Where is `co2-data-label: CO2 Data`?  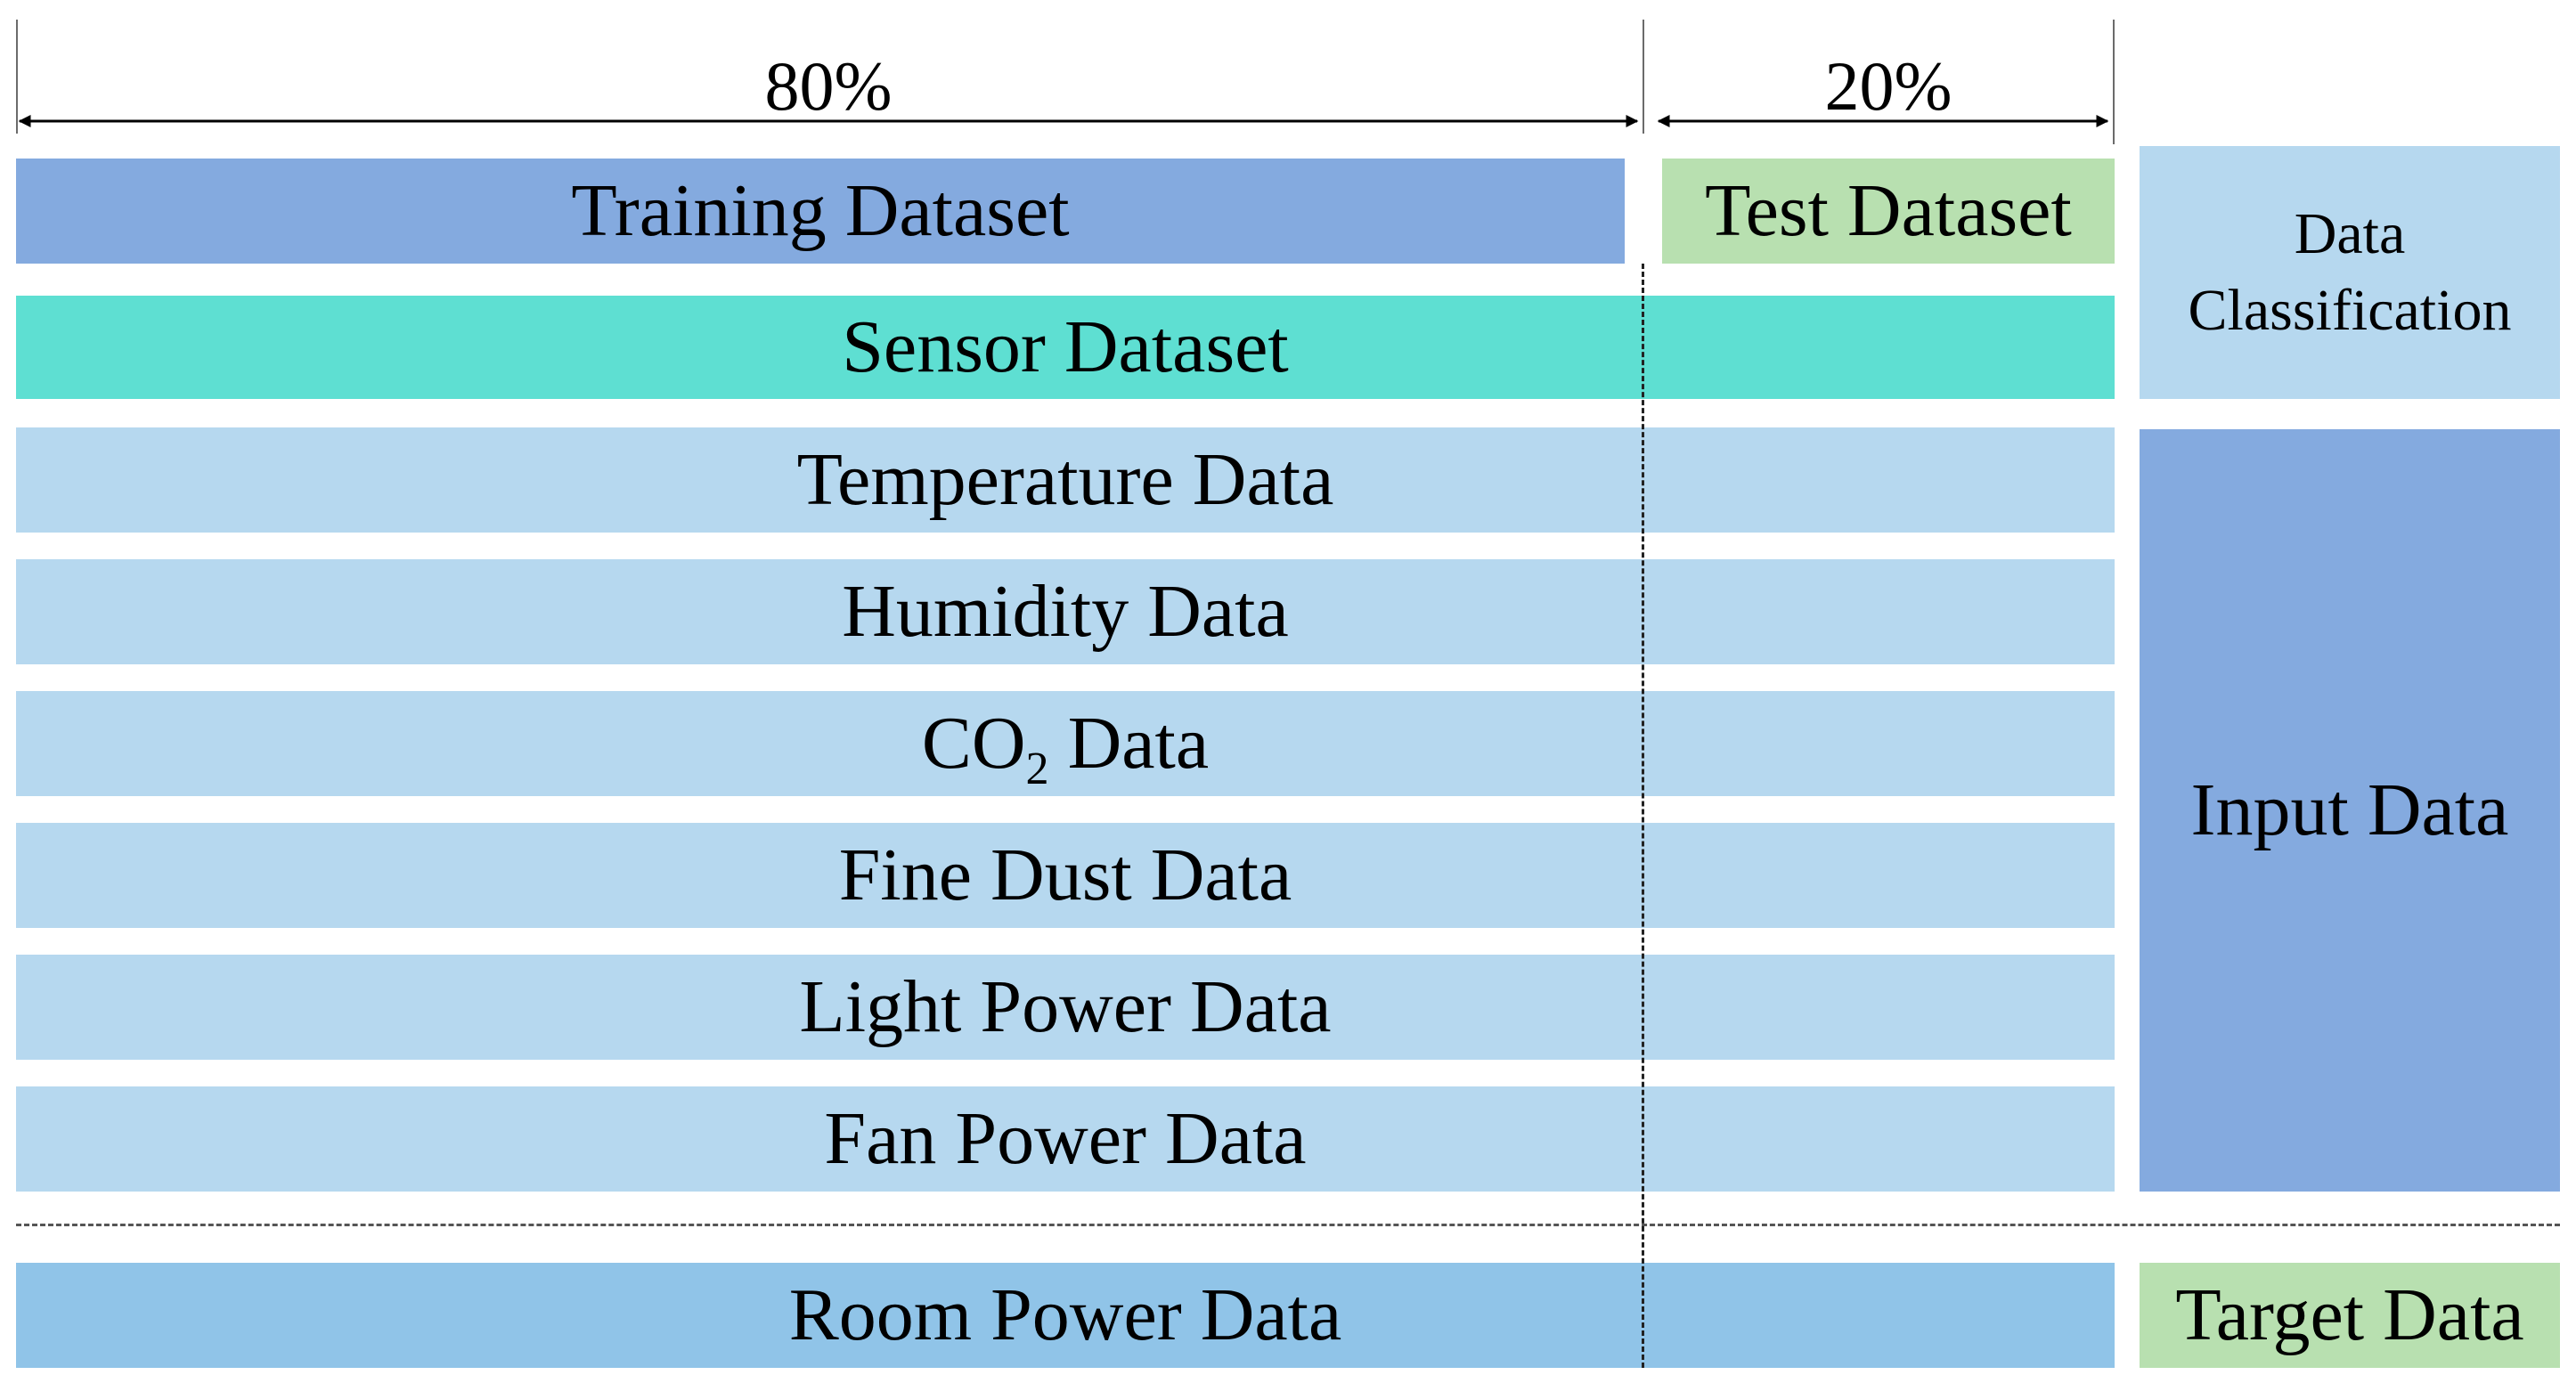 co2-data-label: CO2 Data is located at coordinates (1066, 750).